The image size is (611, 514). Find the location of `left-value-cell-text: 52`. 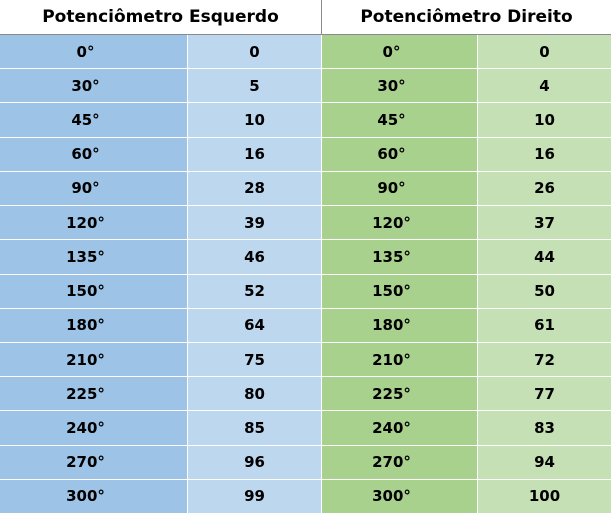

left-value-cell-text: 52 is located at coordinates (254, 291).